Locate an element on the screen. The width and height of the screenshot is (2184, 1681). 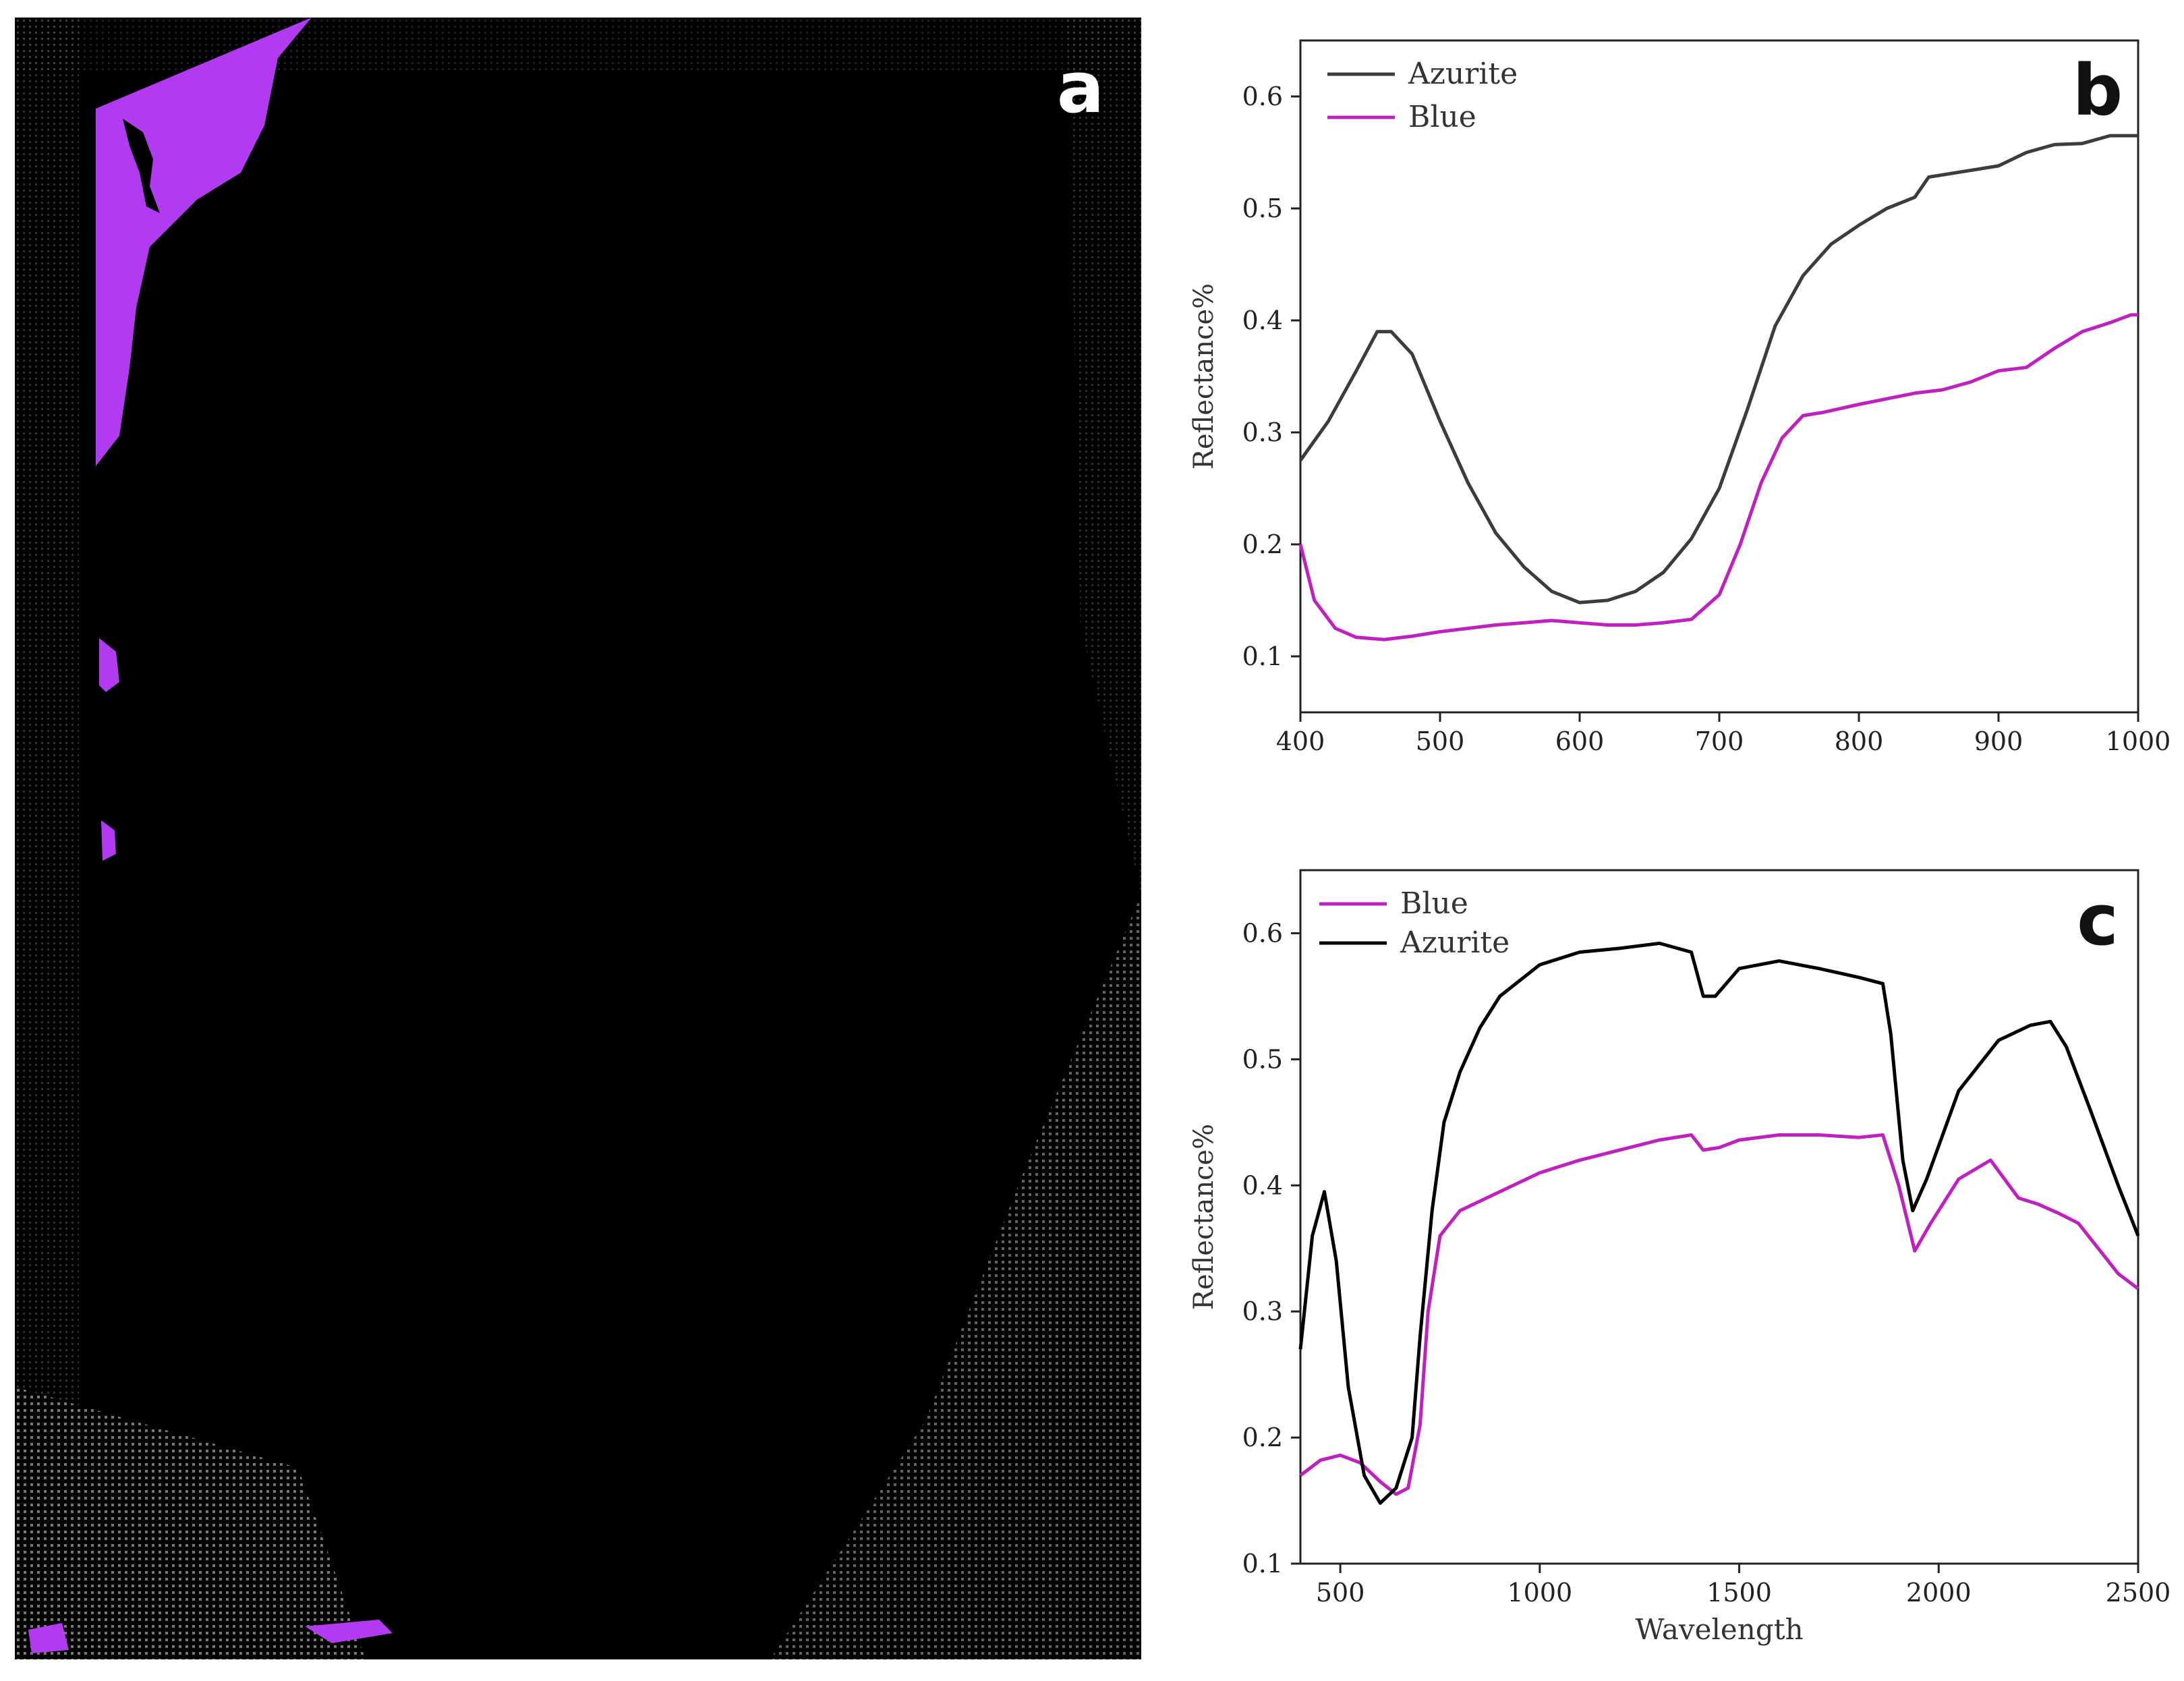
speckle-bottom-right is located at coordinates (955, 1276).